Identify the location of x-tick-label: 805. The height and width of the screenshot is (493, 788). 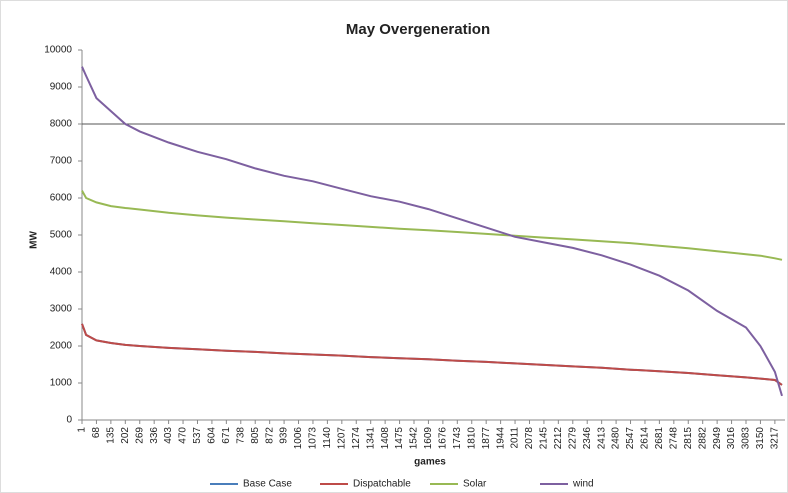
(255, 435).